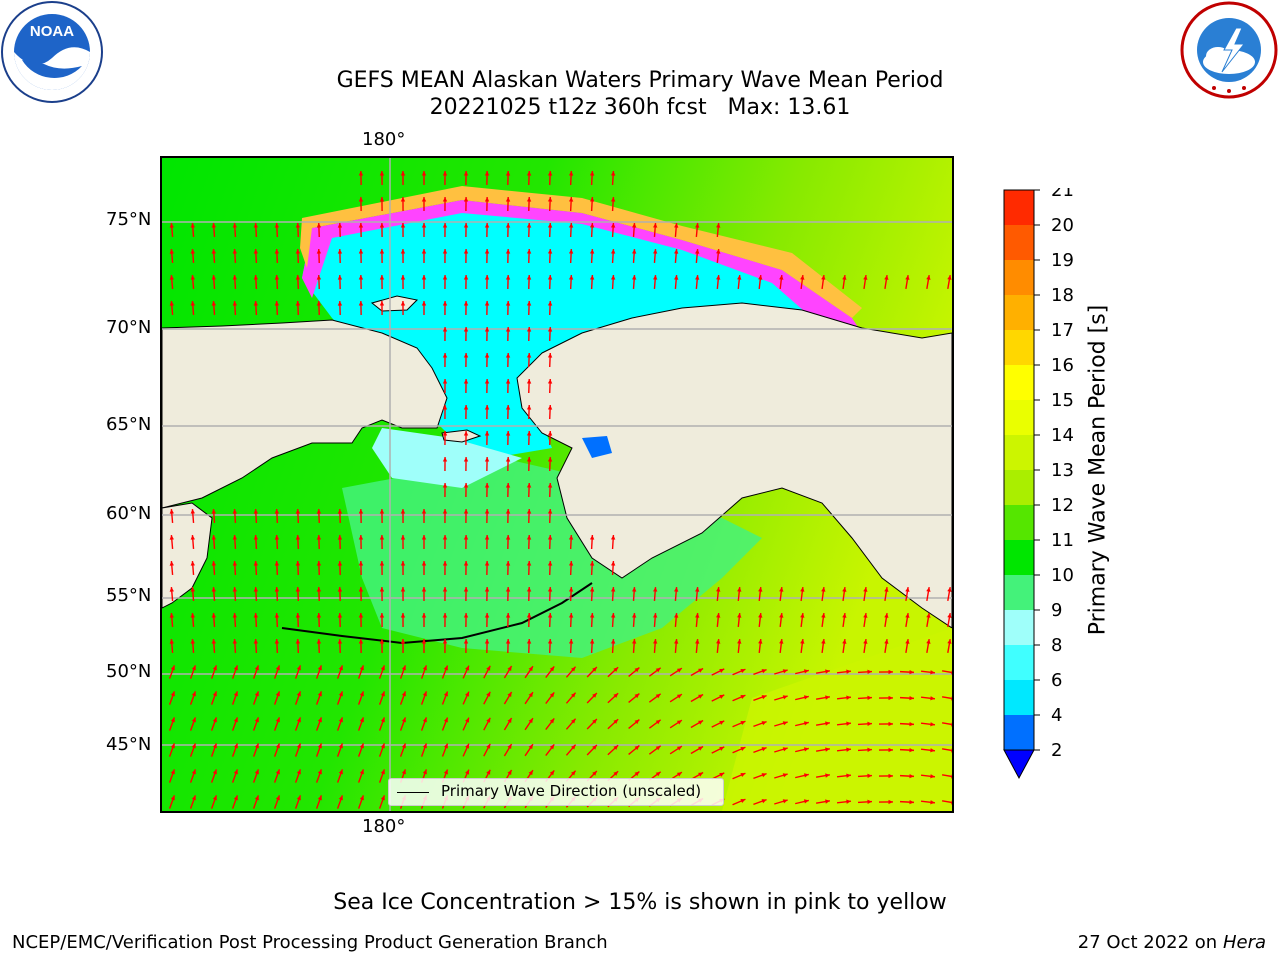  I want to click on colorbar-tick-label: 18, so click(1062, 295).